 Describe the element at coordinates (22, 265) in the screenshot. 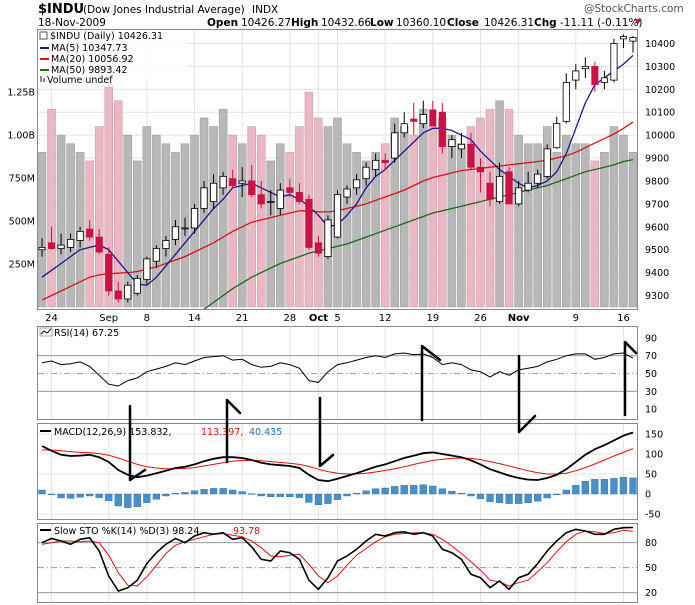

I see `volume-tick: 250M` at that location.